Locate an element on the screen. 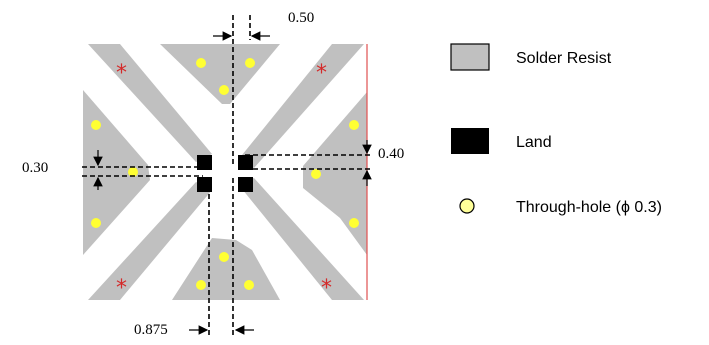 This screenshot has height=345, width=709. solder-resist-band-sw is located at coordinates (150, 241).